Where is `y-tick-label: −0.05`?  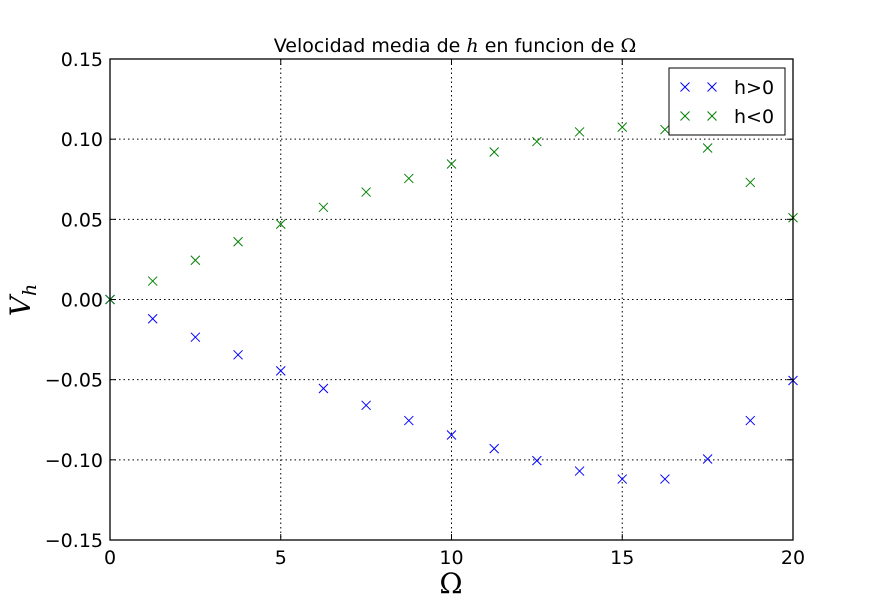 y-tick-label: −0.05 is located at coordinates (74, 381).